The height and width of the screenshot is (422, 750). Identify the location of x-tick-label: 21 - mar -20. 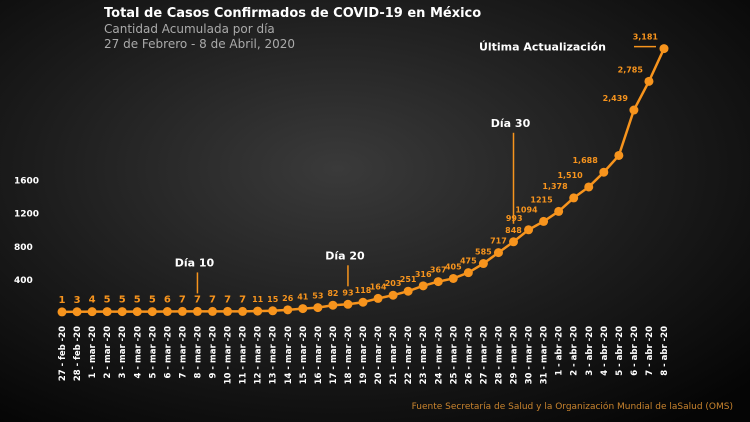
(394, 355).